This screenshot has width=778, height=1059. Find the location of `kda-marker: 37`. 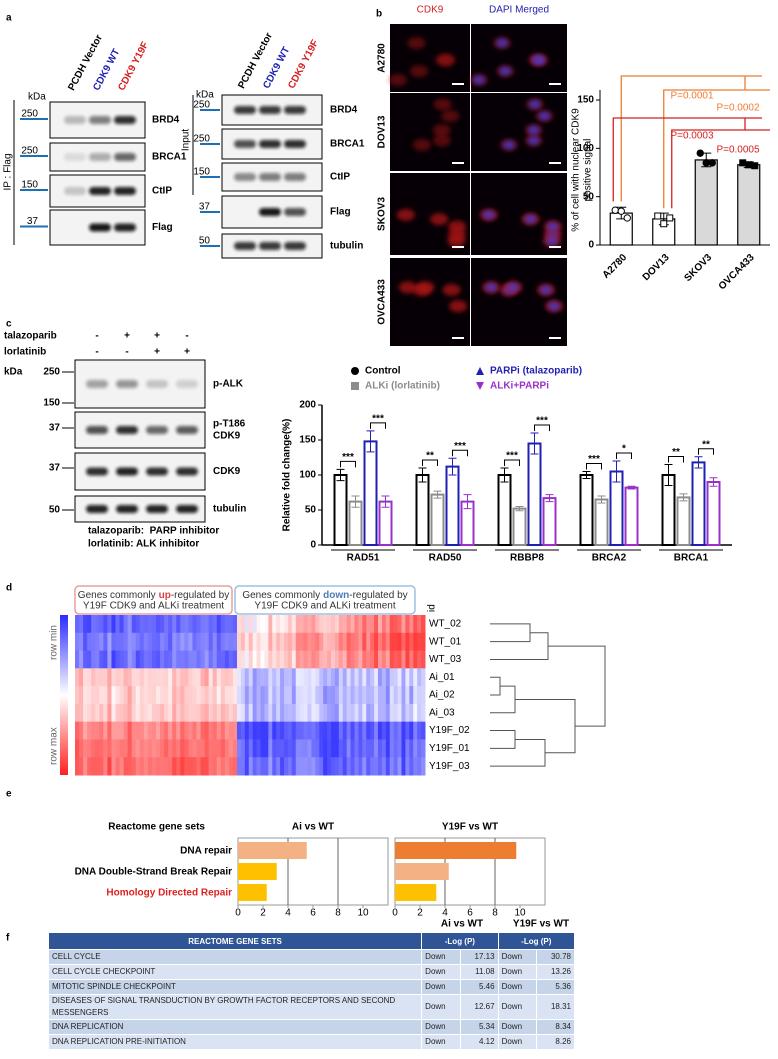

kda-marker: 37 is located at coordinates (55, 468).